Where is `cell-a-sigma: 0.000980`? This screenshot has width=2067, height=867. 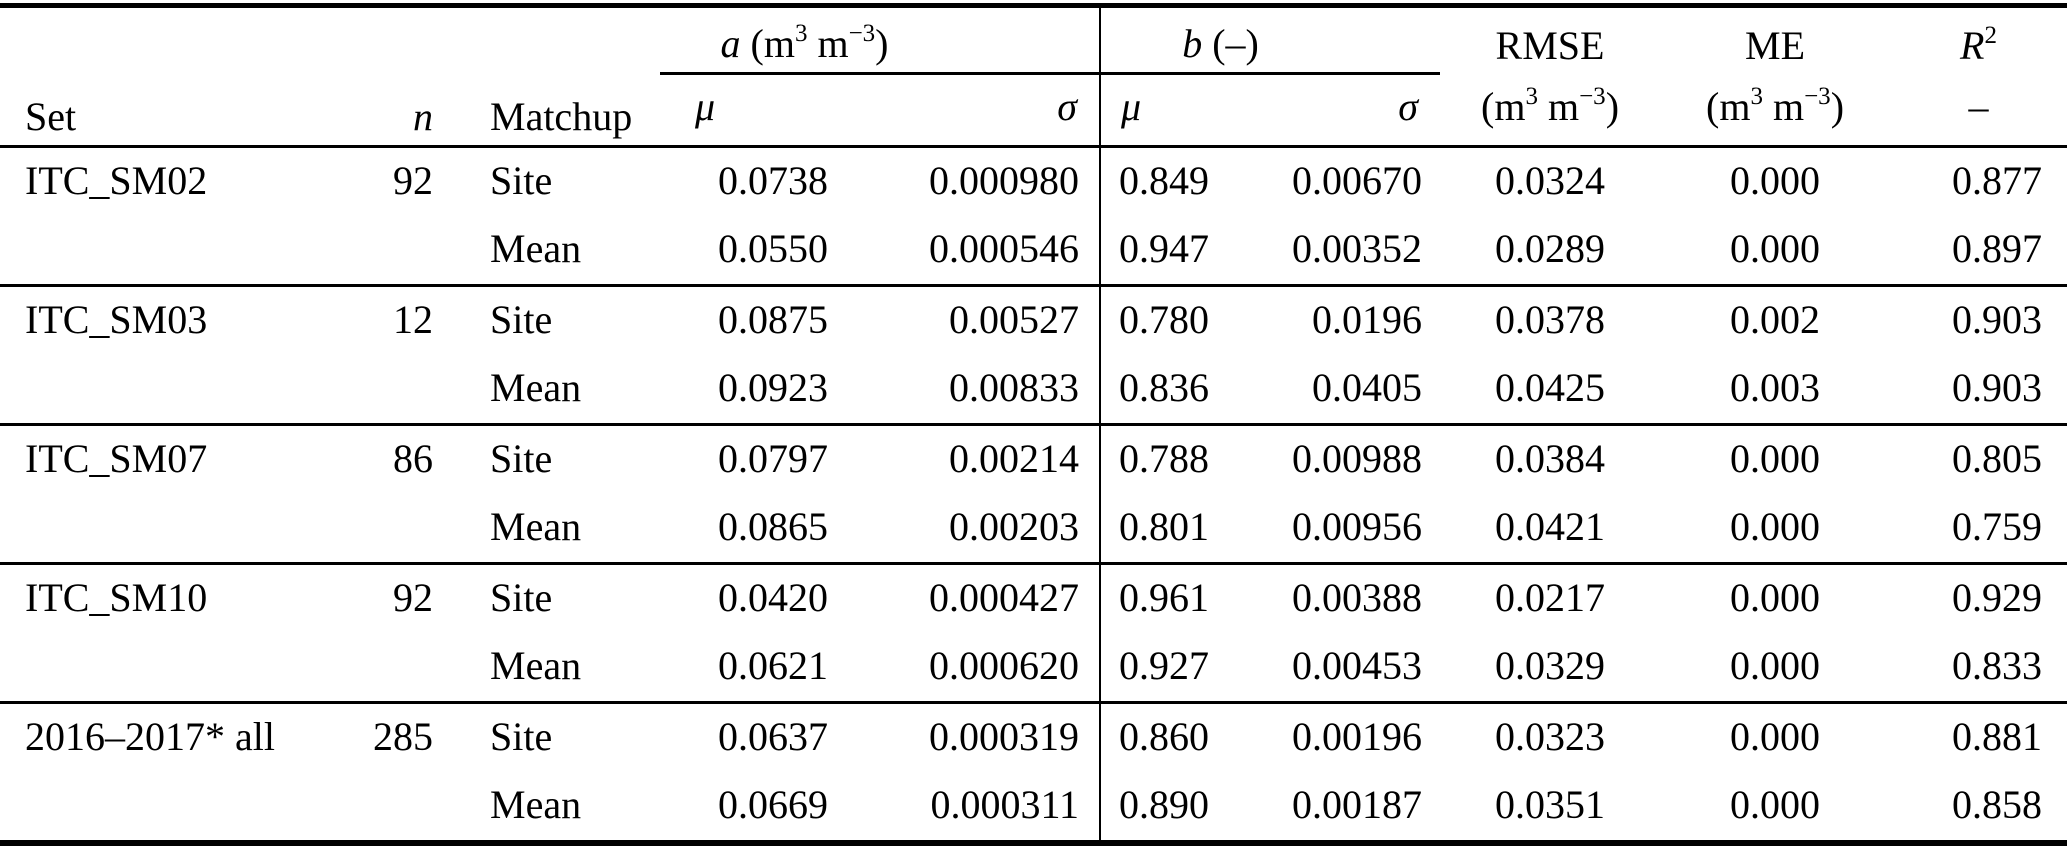
cell-a-sigma: 0.000980 is located at coordinates (965, 181).